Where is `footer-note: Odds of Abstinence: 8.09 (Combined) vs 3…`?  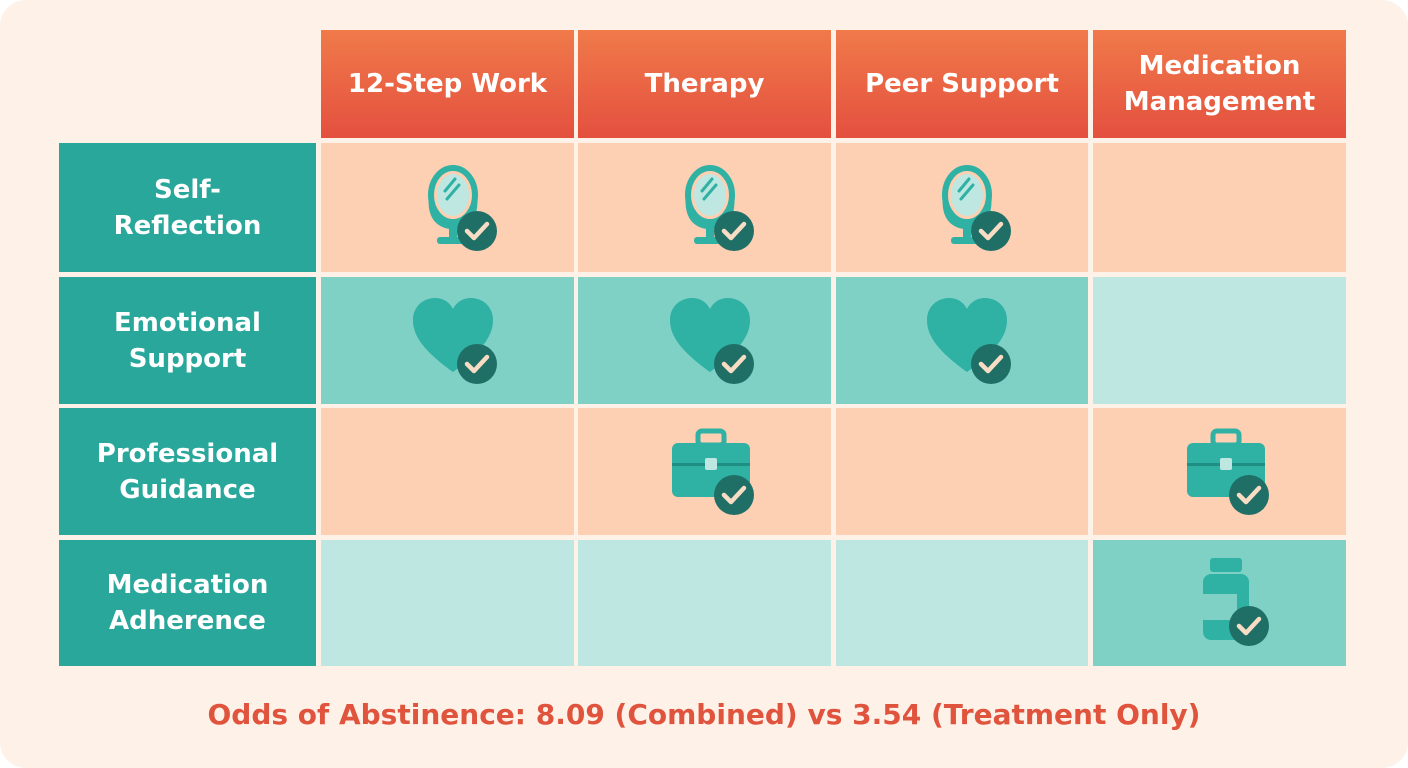
footer-note: Odds of Abstinence: 8.09 (Combined) vs 3… is located at coordinates (704, 714).